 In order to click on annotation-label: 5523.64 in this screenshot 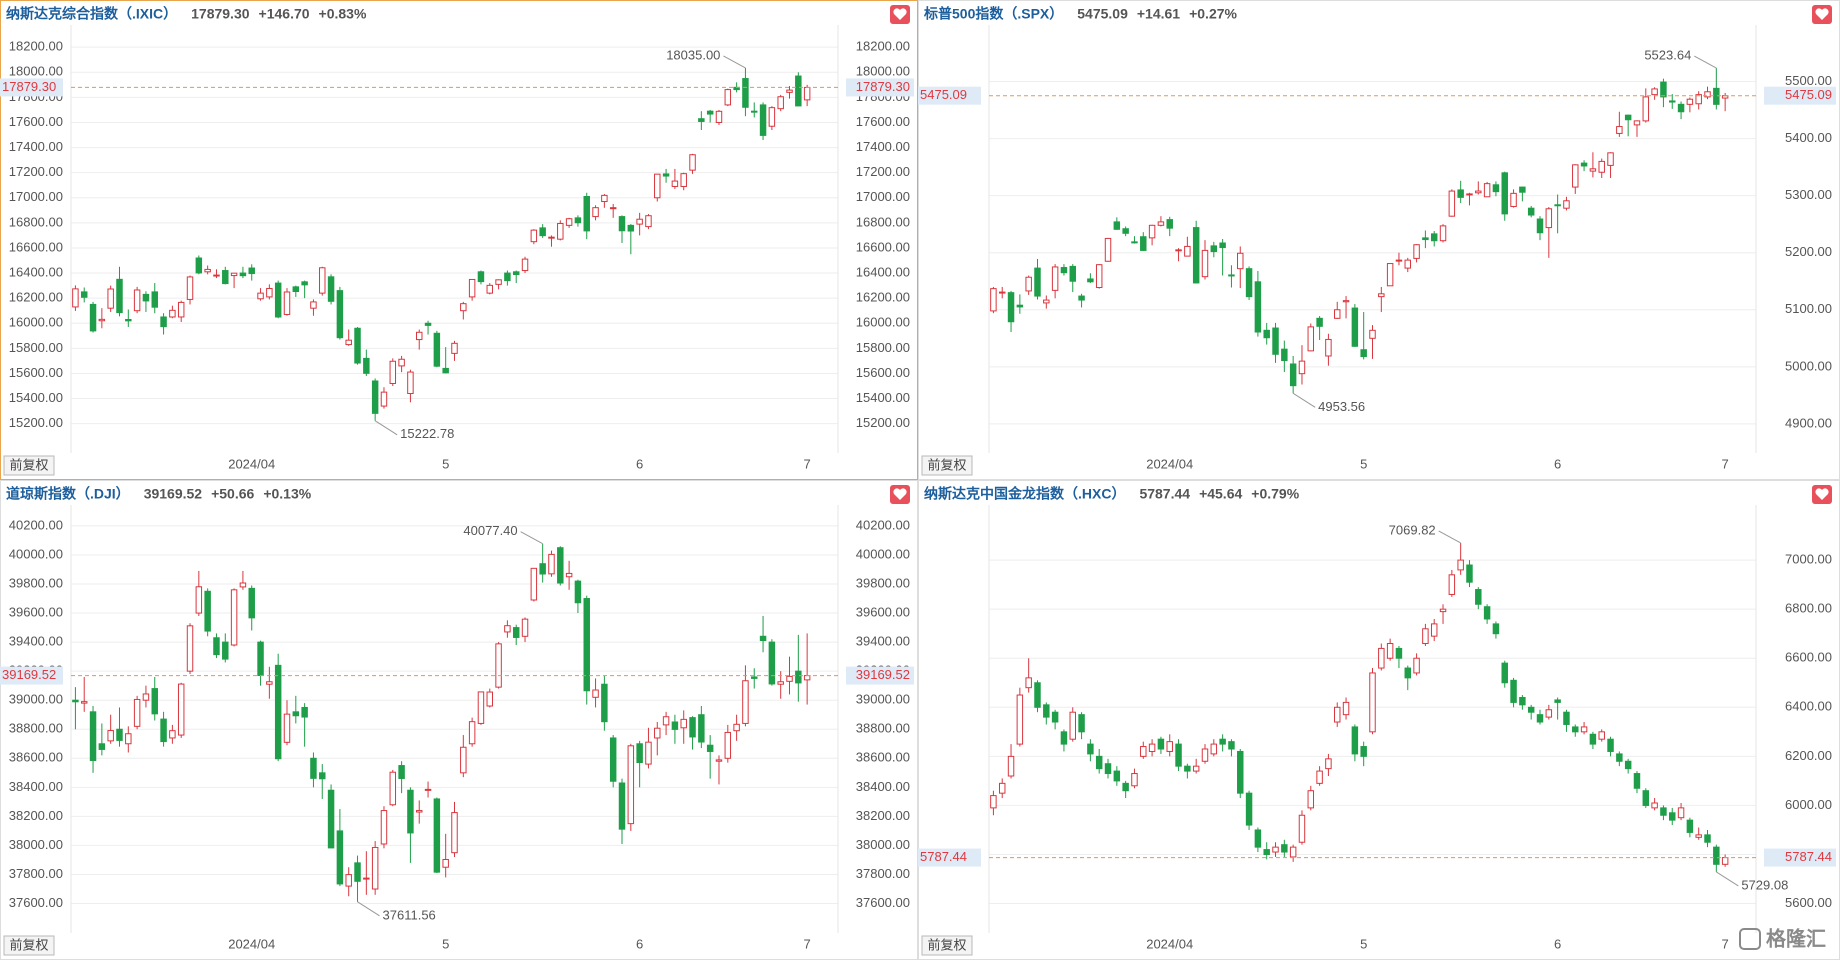, I will do `click(1667, 54)`.